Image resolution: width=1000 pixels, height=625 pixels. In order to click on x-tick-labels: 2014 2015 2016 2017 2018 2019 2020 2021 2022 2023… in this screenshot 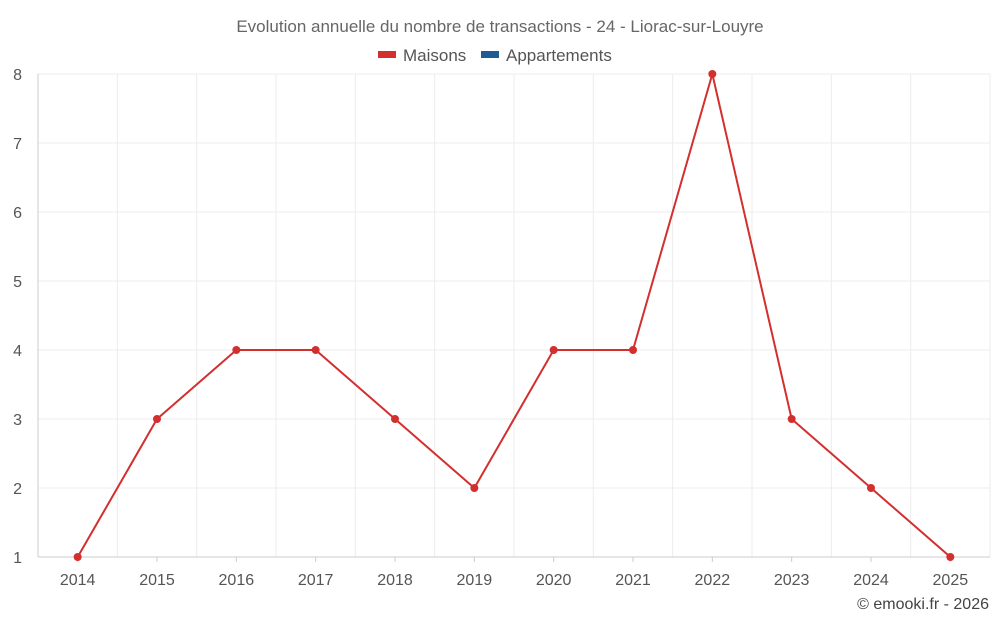, I will do `click(514, 580)`.